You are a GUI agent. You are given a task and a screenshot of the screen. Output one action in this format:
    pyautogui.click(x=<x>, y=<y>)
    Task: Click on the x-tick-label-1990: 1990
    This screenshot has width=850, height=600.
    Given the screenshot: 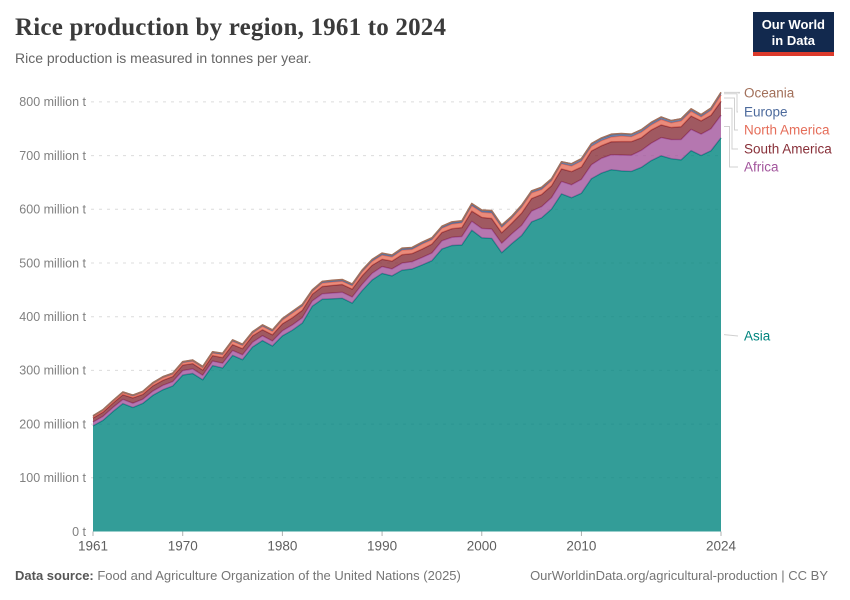 What is the action you would take?
    pyautogui.click(x=382, y=546)
    